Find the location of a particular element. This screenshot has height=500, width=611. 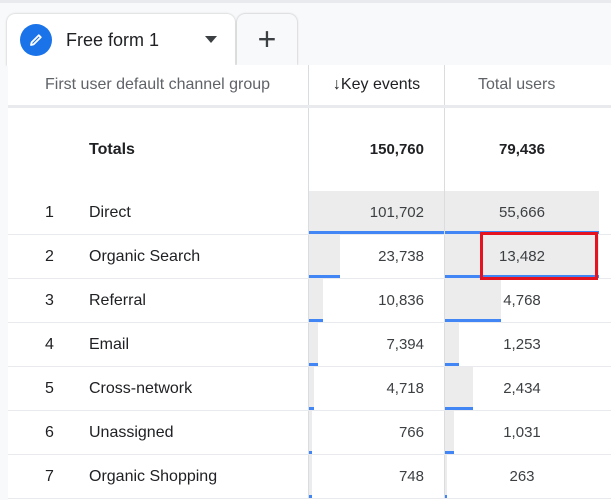

sort-arrow-icon: ↓ is located at coordinates (336, 84).